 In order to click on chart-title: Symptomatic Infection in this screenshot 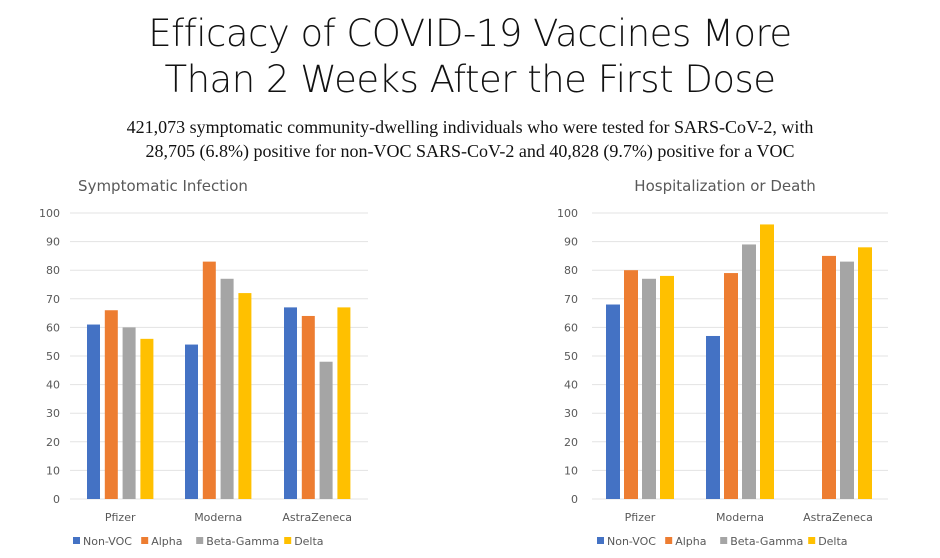, I will do `click(163, 186)`.